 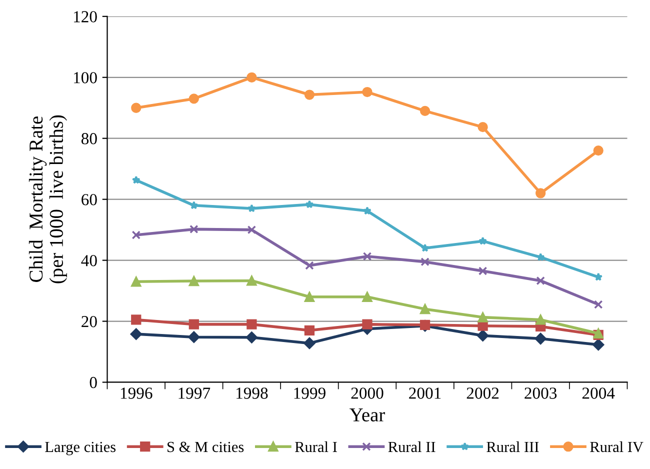 I want to click on y-tick-label: 0, so click(x=93, y=382).